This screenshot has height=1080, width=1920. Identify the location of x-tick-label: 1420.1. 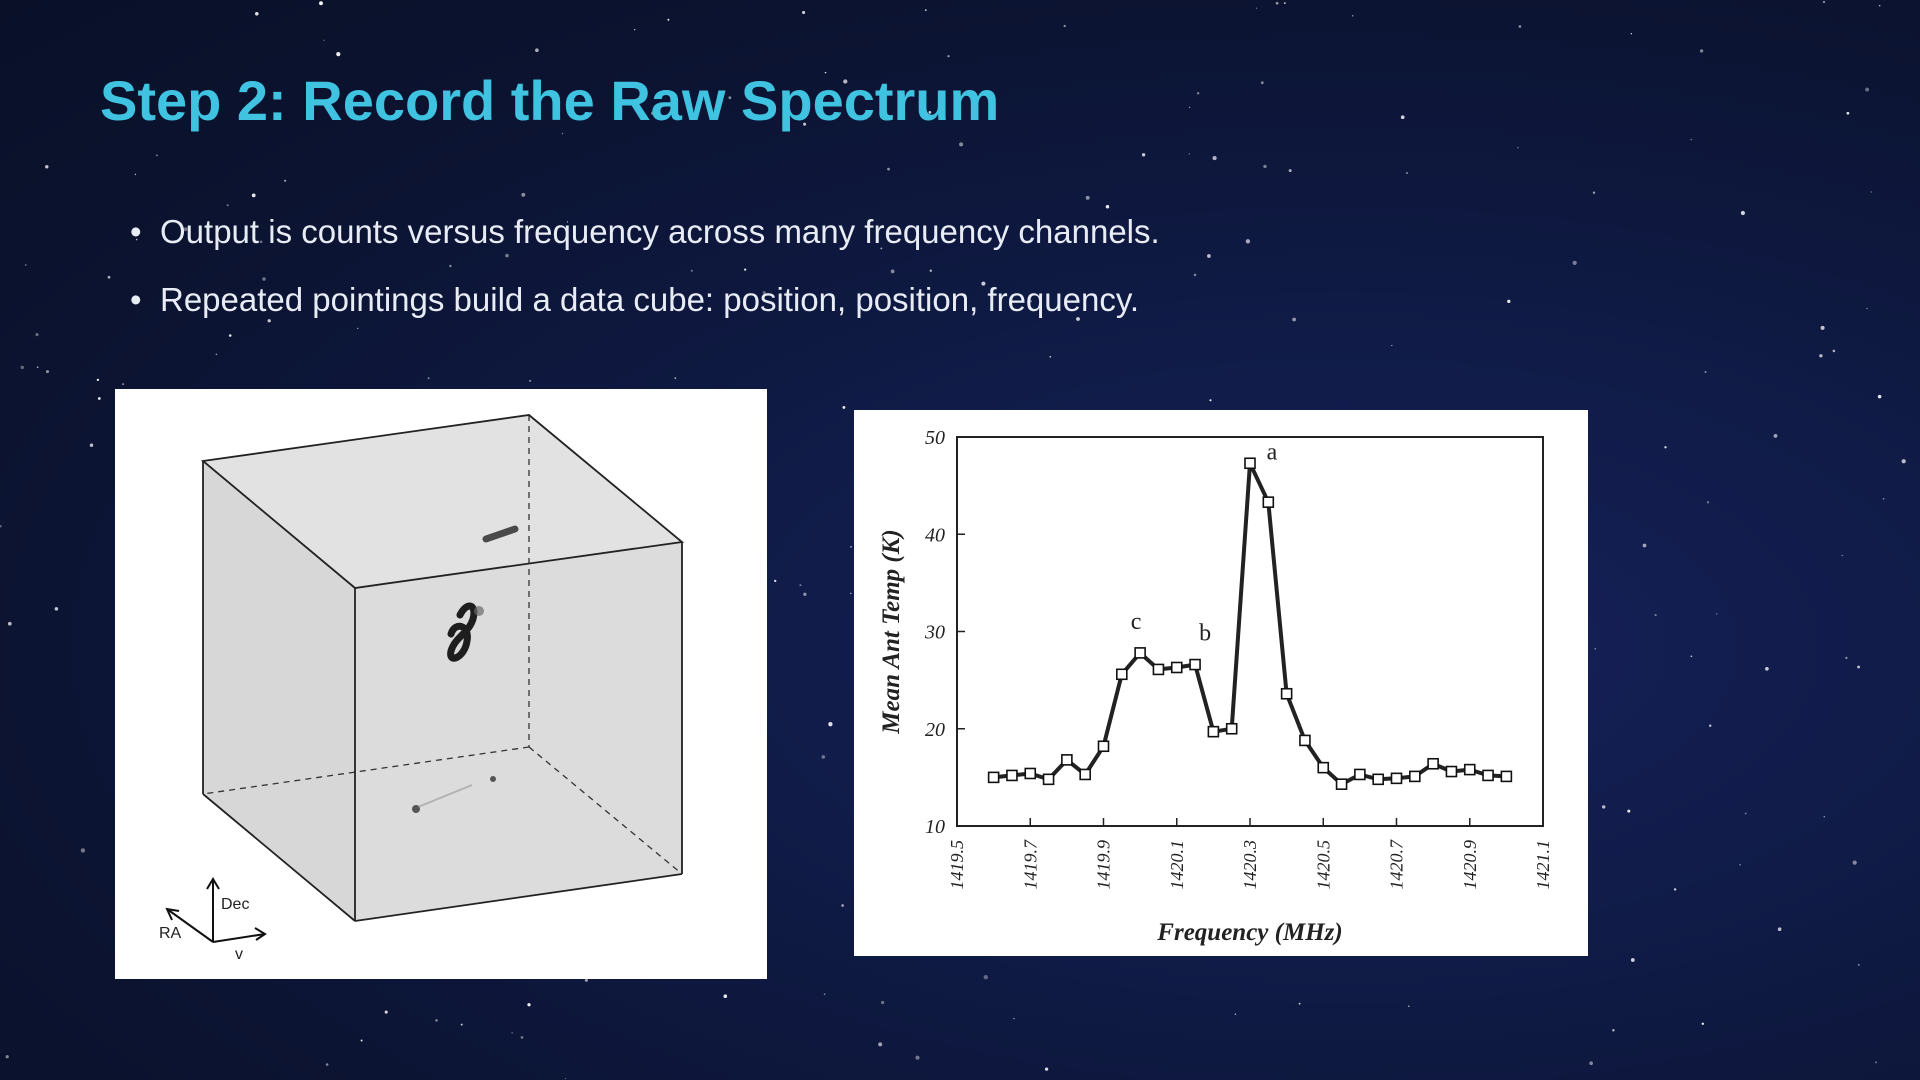
(1177, 865).